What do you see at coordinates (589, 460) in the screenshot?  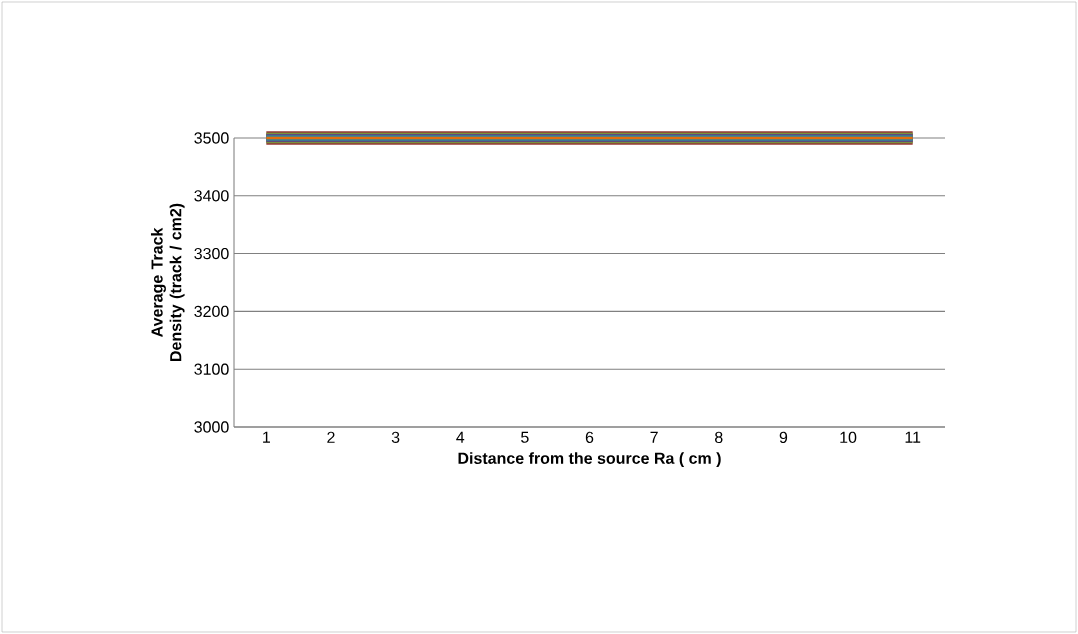 I see `x-axis-title: Distance from the source Ra ( cm )` at bounding box center [589, 460].